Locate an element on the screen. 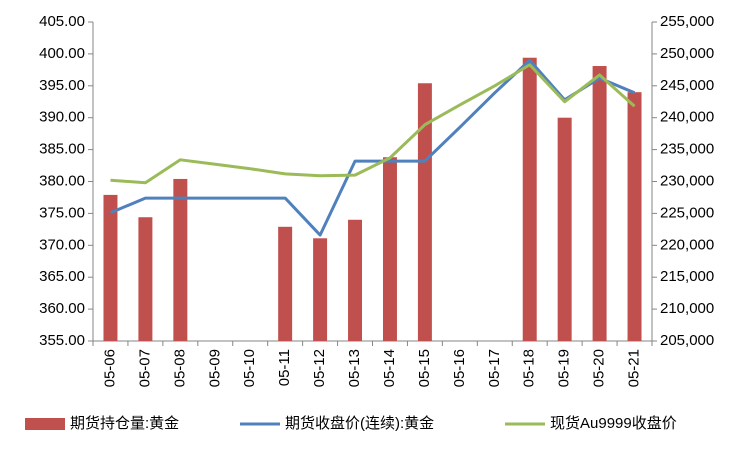 This screenshot has width=750, height=450. x-tick-label: 05-19 is located at coordinates (564, 368).